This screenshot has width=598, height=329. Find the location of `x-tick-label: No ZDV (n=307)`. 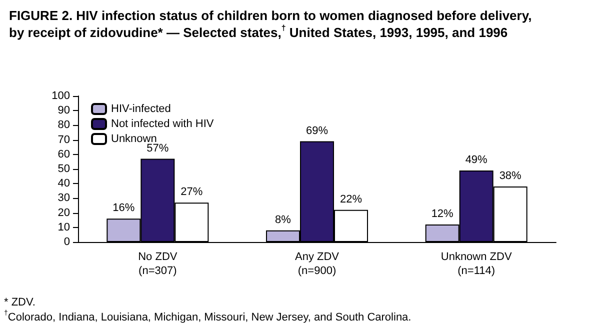

x-tick-label: No ZDV (n=307) is located at coordinates (158, 264).